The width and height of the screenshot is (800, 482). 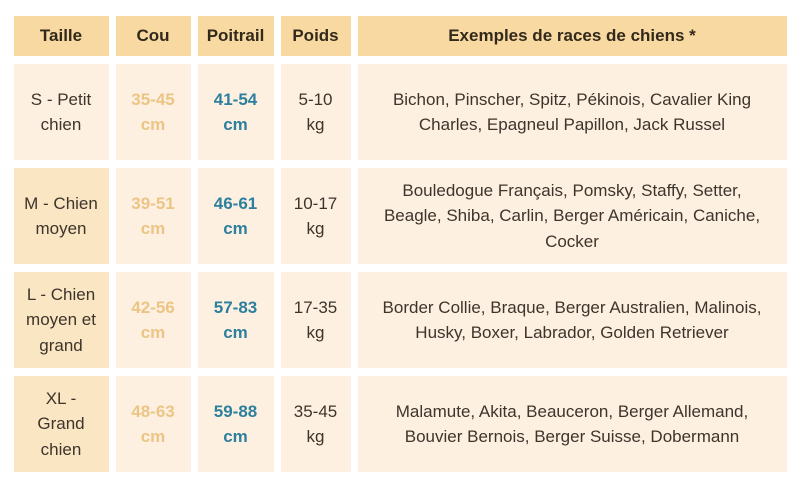 I want to click on cell-poitrail-l: 57-83 cm, so click(x=235, y=320).